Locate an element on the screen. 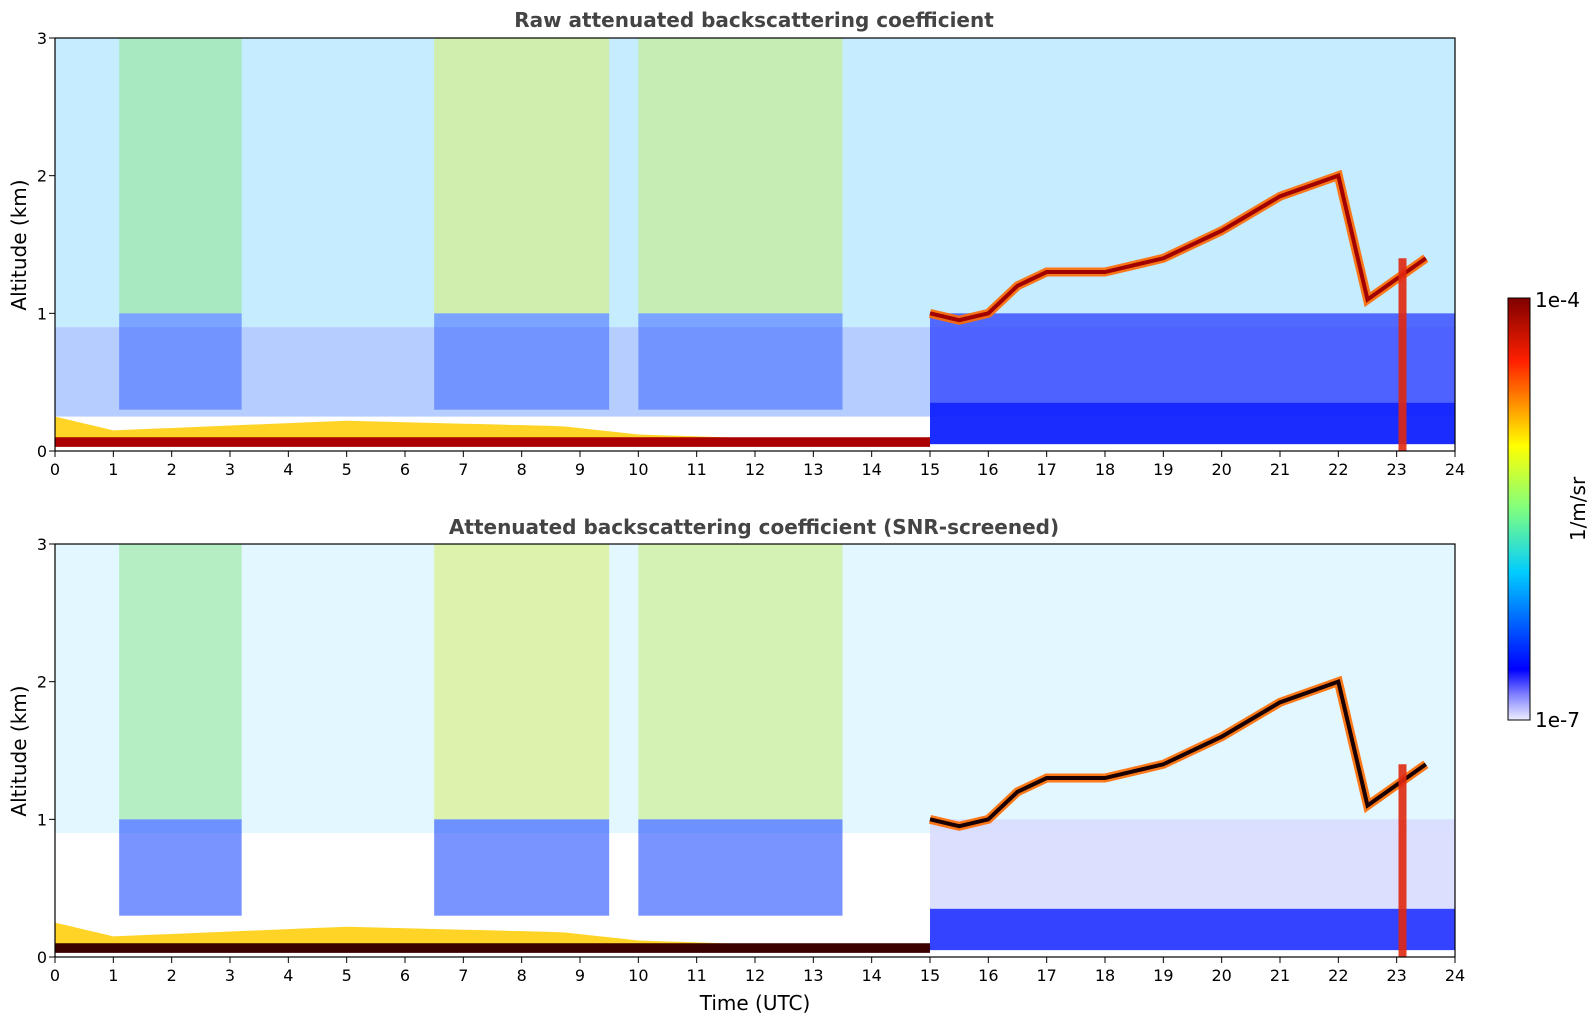  colorbar-min-label: 1e-7 is located at coordinates (1557, 720).